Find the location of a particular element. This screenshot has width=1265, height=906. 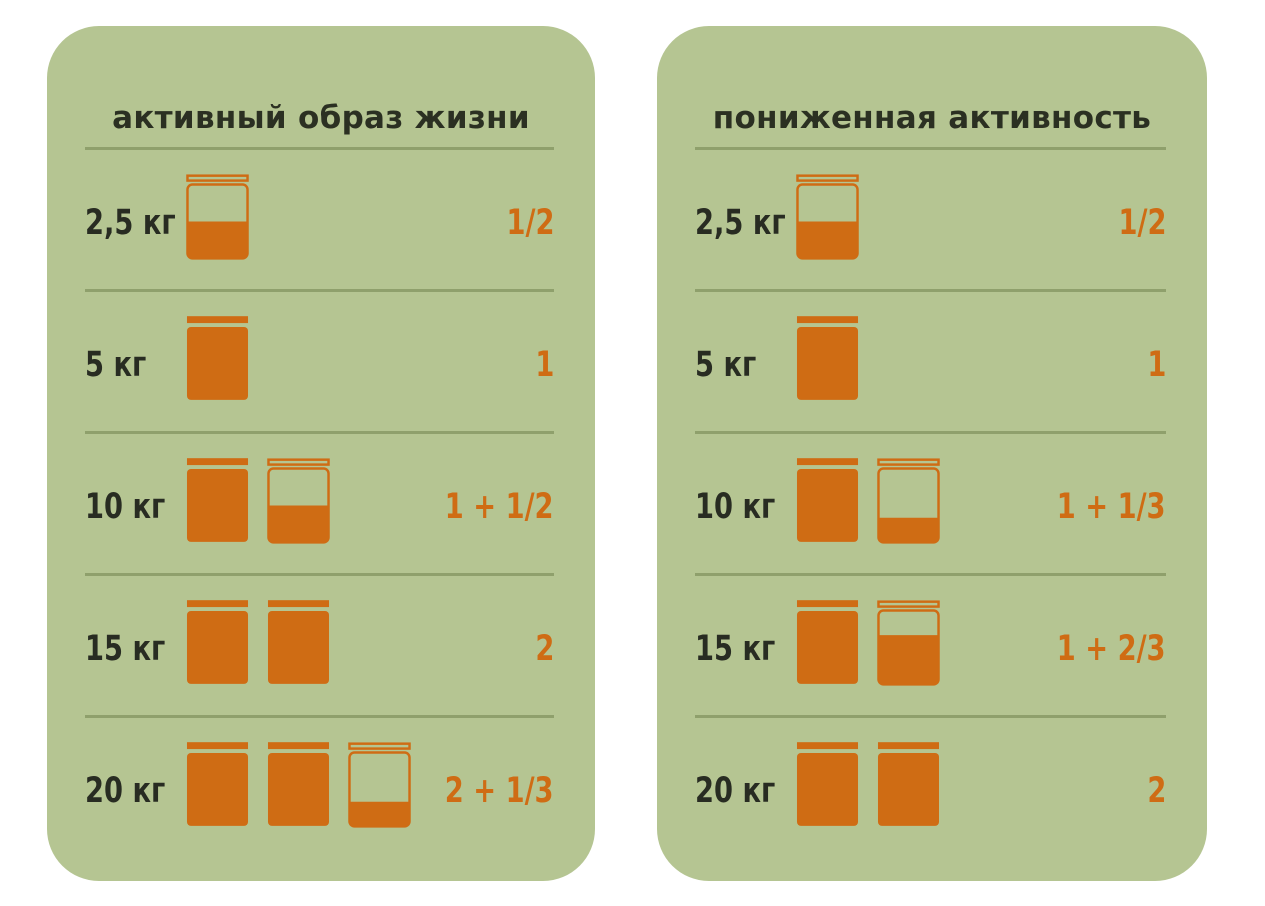

table-row: 10 кг 1 + 1/2 is located at coordinates (319, 502).